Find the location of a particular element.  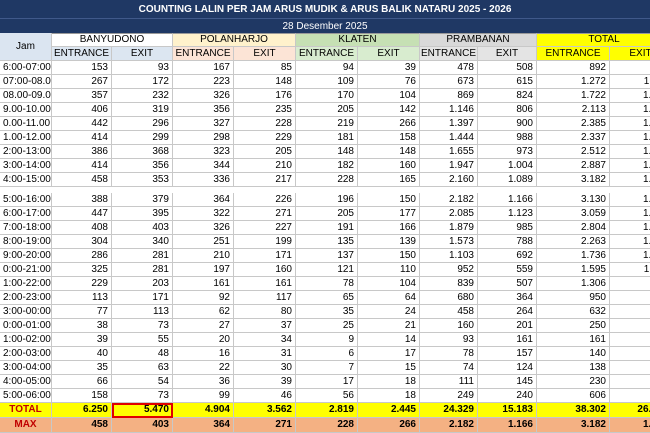

value-cell: 77 is located at coordinates (82, 312).